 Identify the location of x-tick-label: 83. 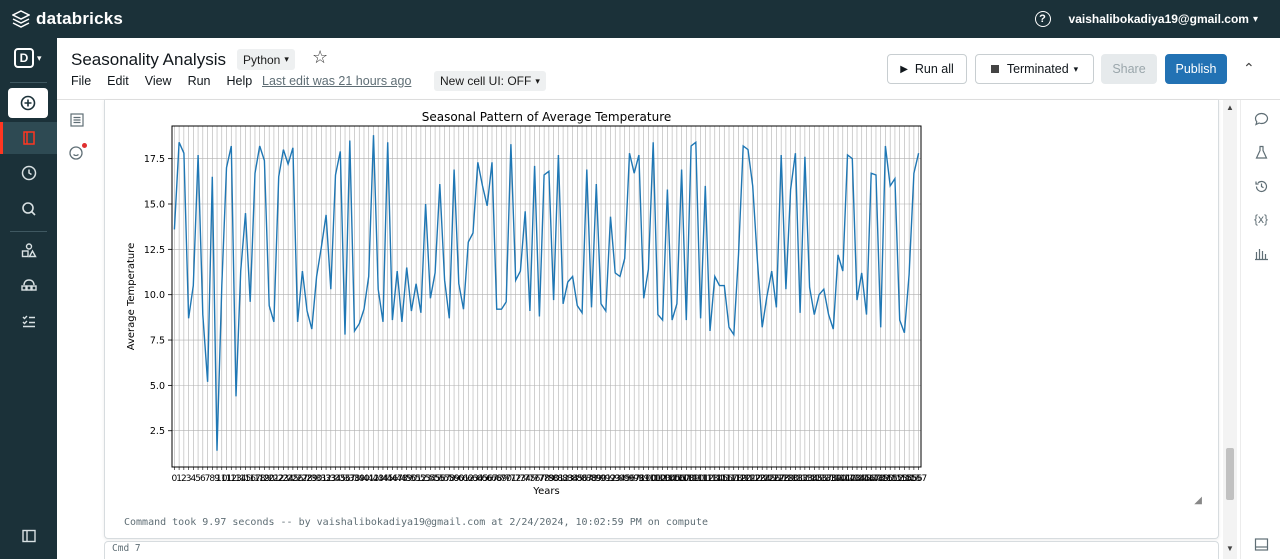
(567, 479).